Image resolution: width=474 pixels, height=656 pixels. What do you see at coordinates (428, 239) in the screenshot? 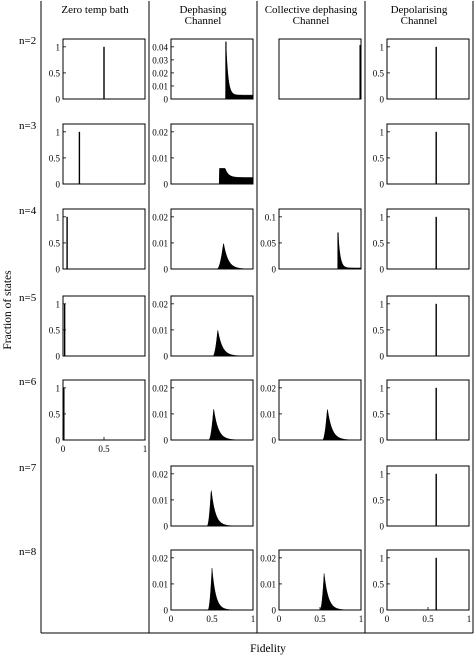
I see `panel-n=4-col3-frame` at bounding box center [428, 239].